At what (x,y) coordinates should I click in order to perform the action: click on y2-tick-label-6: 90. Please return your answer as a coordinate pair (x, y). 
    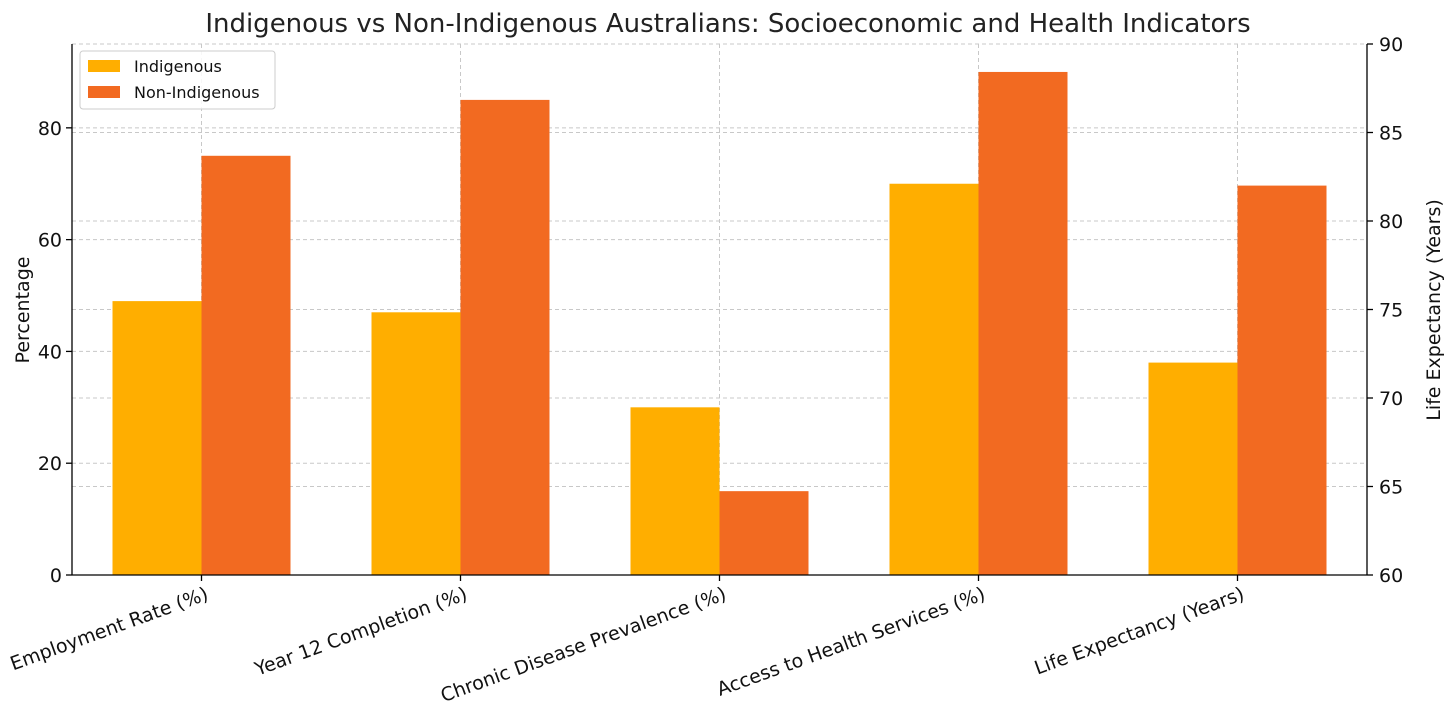
    Looking at the image, I should click on (1391, 45).